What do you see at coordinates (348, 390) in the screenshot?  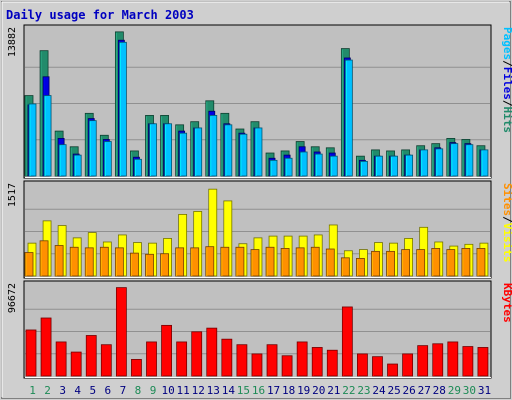 I see `x-tick-label-day-22: 22` at bounding box center [348, 390].